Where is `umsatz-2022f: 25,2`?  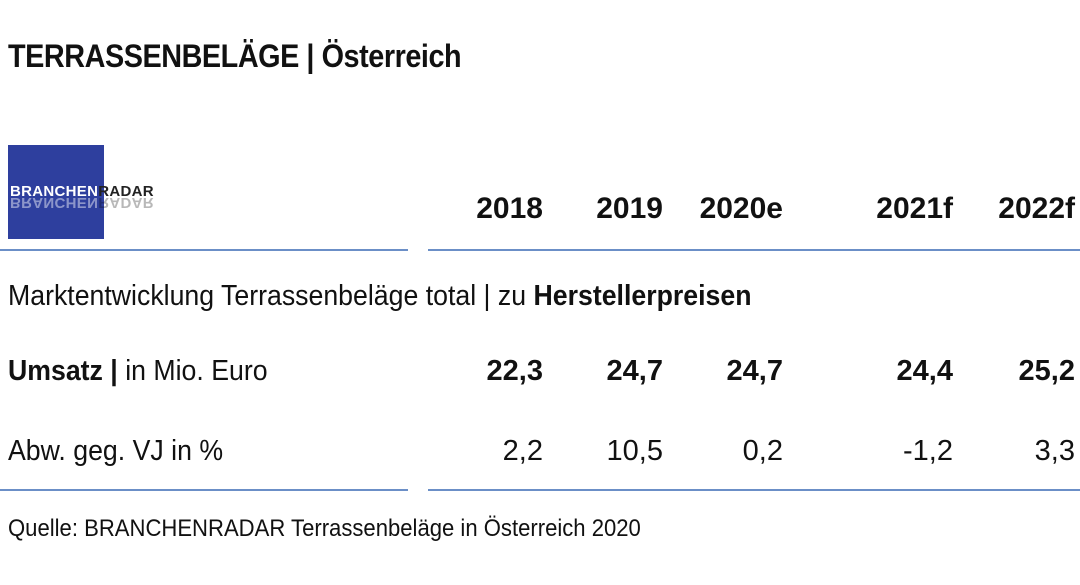
umsatz-2022f: 25,2 is located at coordinates (1046, 371).